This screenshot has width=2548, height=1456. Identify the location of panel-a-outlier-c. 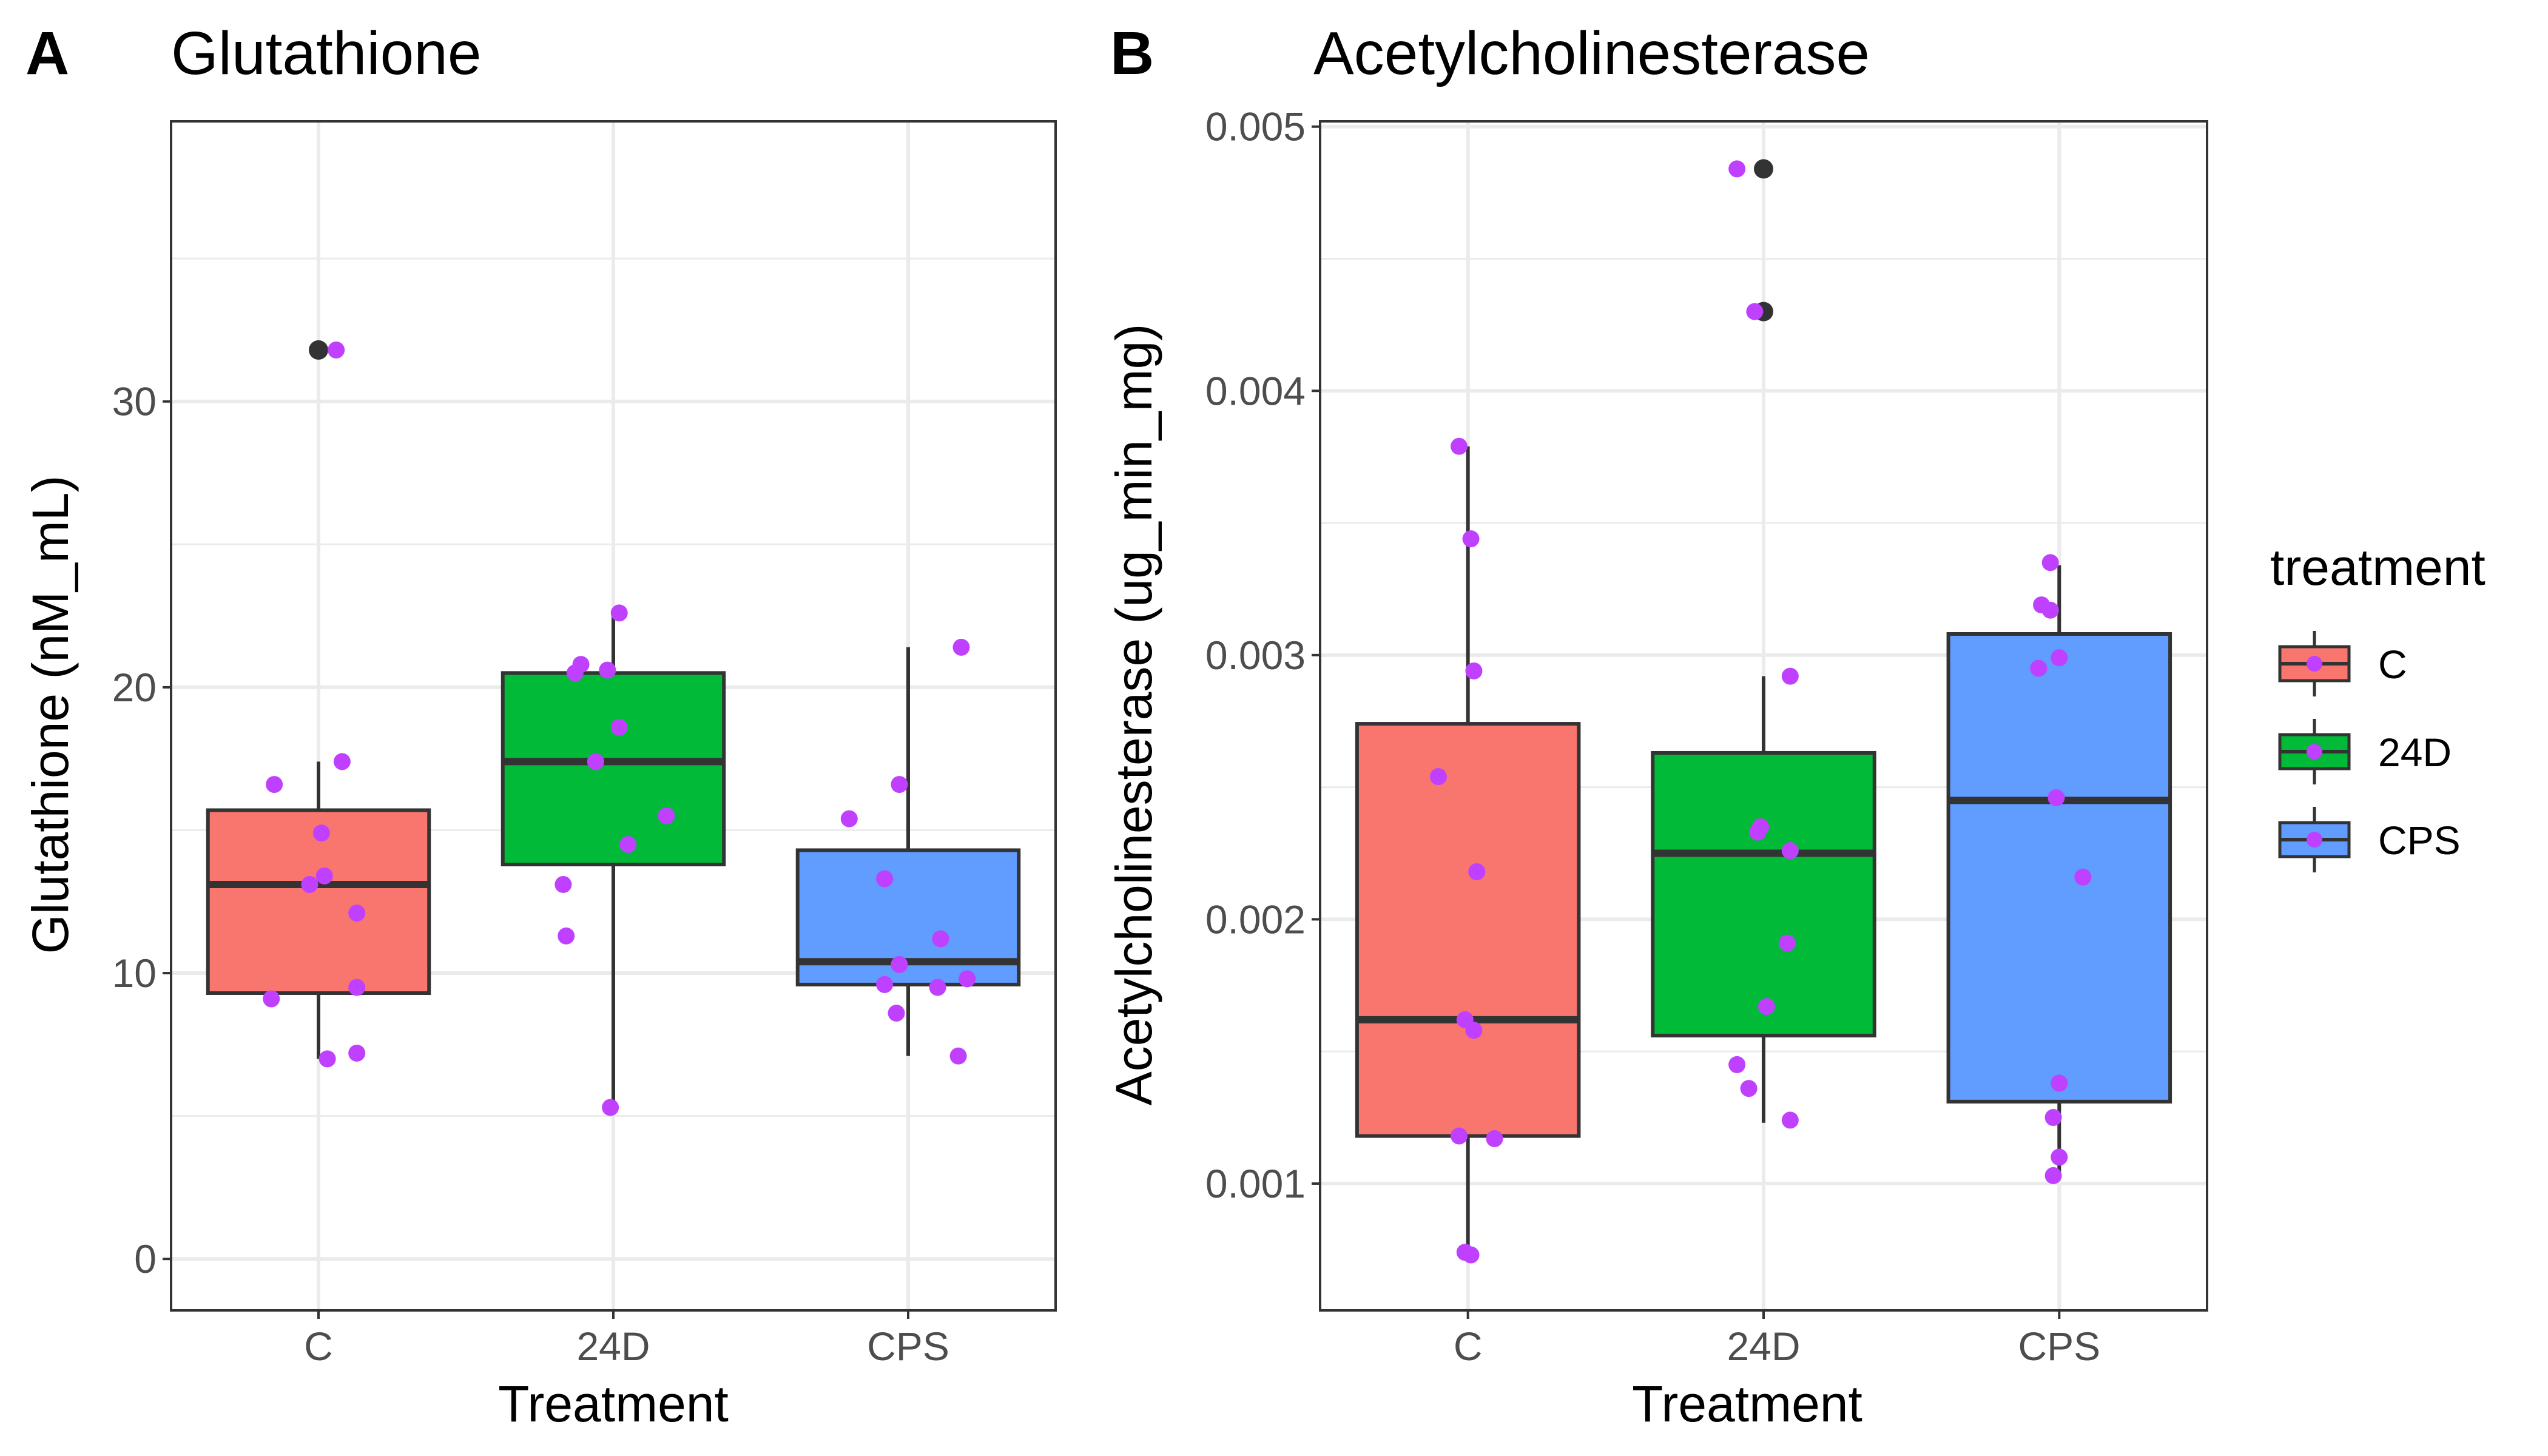
(318, 350).